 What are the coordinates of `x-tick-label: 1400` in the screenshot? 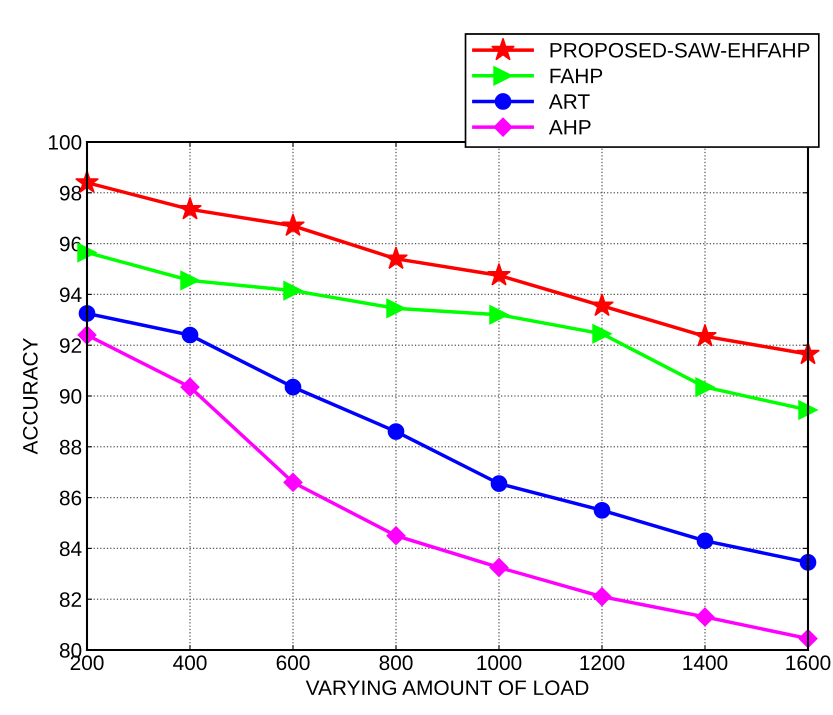 It's located at (705, 662).